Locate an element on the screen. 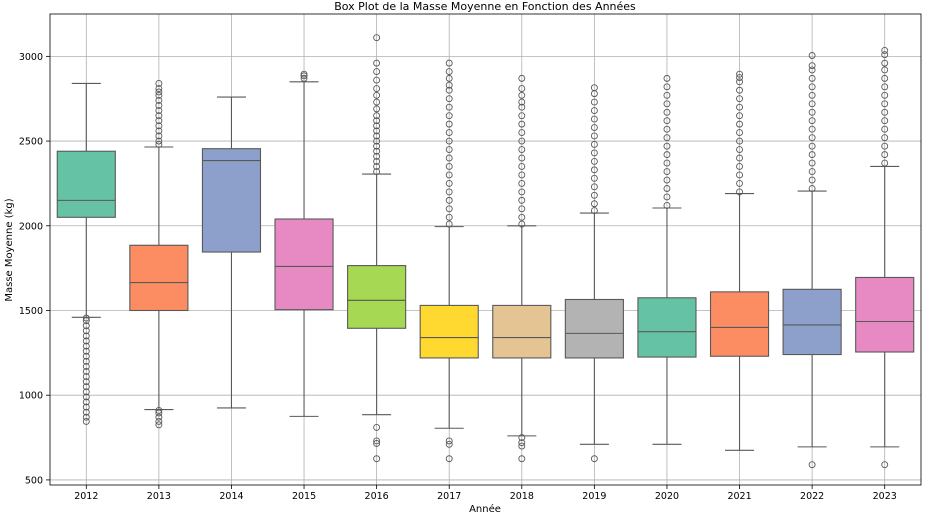 The height and width of the screenshot is (516, 947). y-tick-label: 3000 is located at coordinates (31, 57).